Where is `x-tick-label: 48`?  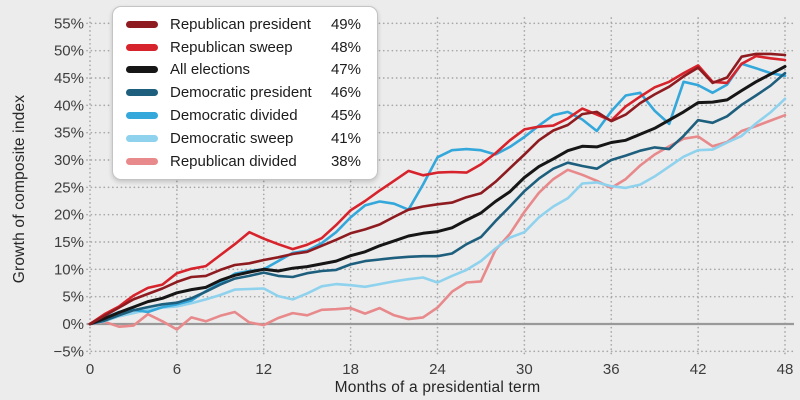
x-tick-label: 48 is located at coordinates (785, 369).